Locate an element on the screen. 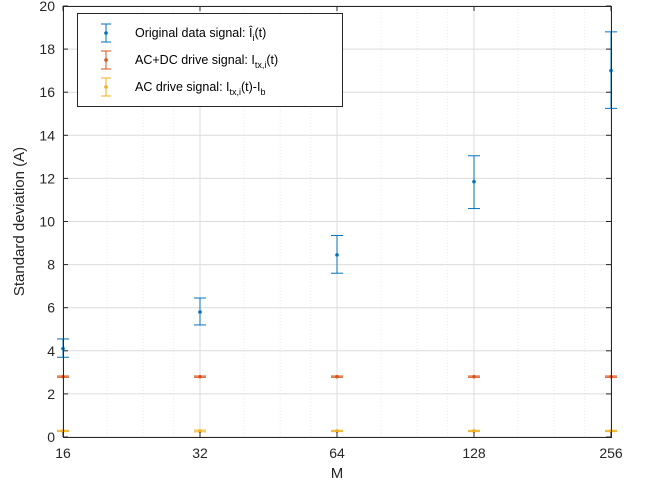  x-tick-label: 64 is located at coordinates (337, 453).